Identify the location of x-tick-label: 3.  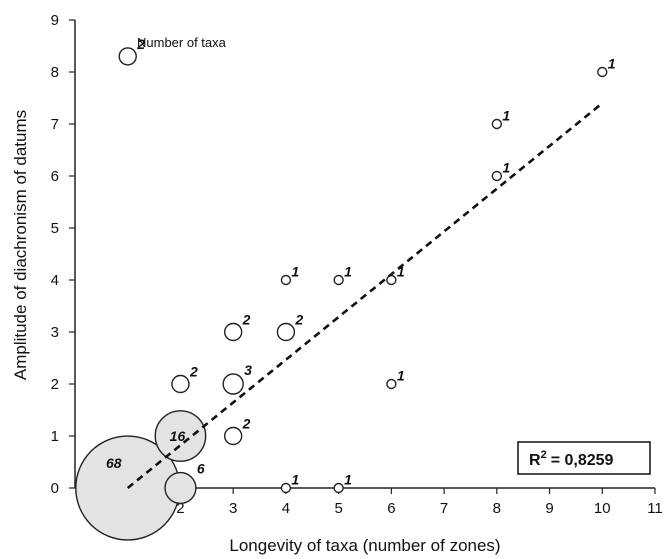
(233, 508).